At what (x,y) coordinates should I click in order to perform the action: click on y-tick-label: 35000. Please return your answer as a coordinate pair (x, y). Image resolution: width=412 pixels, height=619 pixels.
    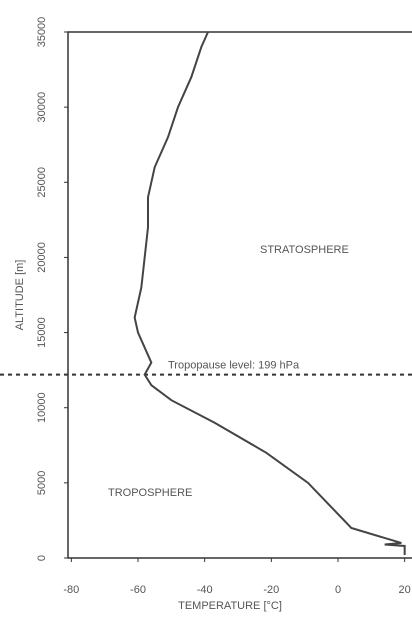
    Looking at the image, I should click on (42, 32).